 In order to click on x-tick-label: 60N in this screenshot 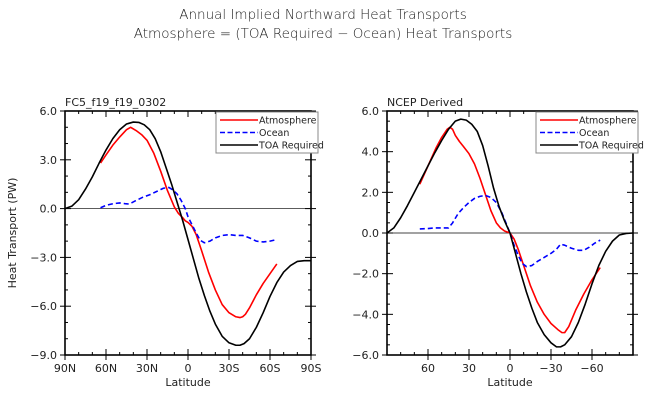, I will do `click(106, 368)`.